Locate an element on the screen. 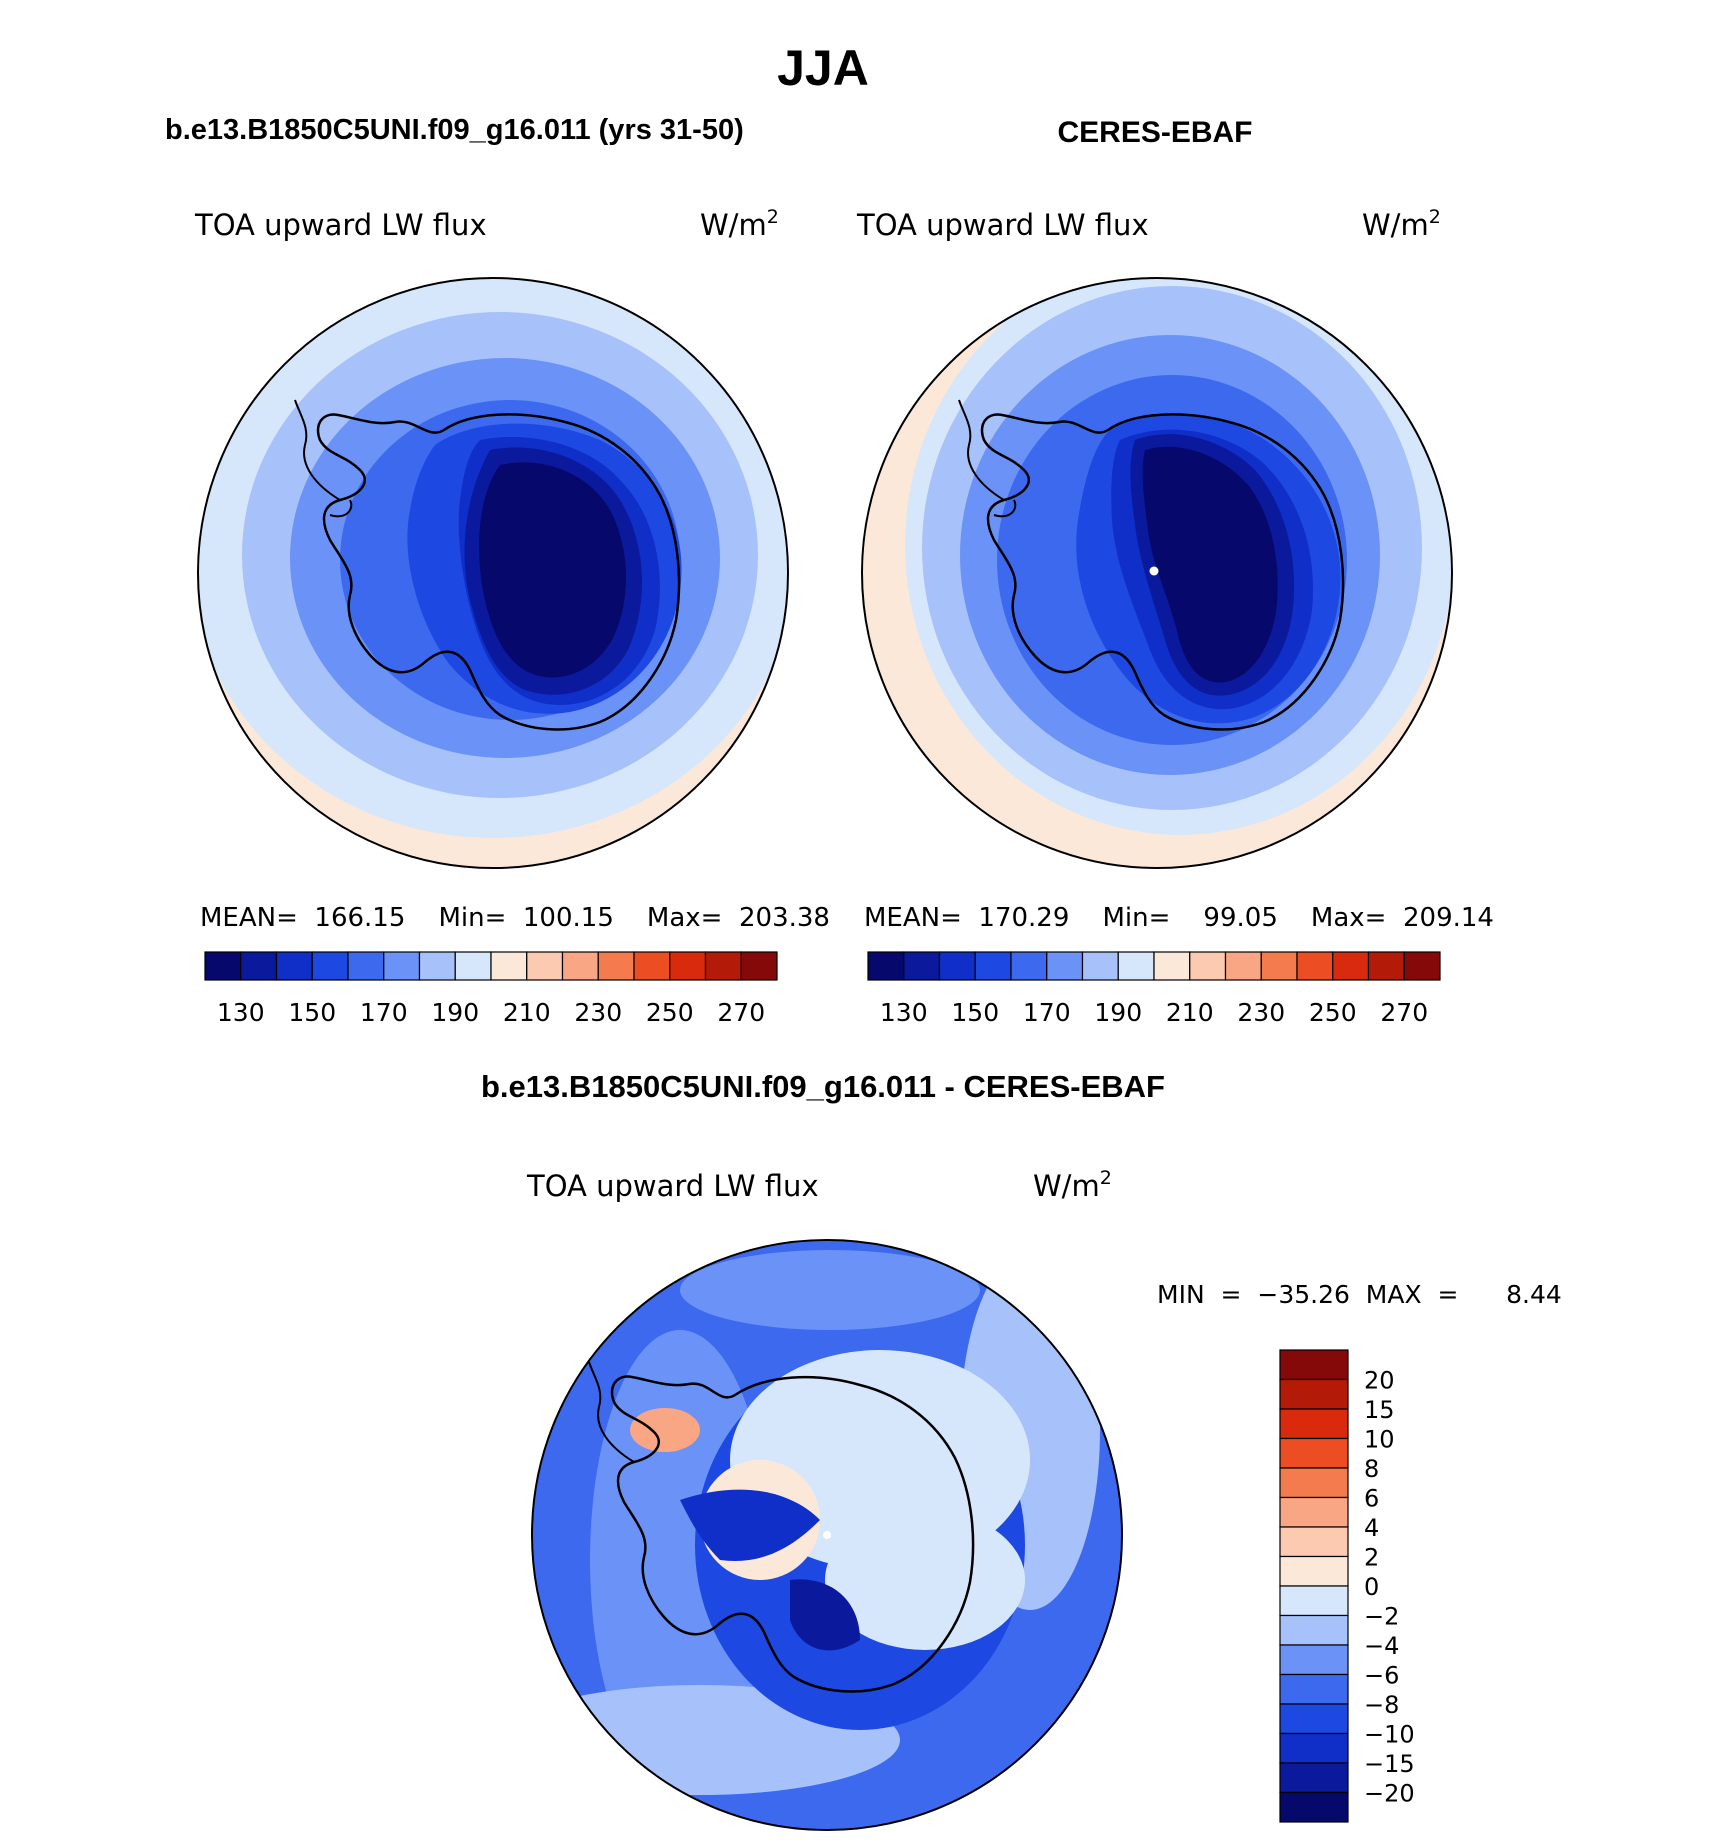 The height and width of the screenshot is (1840, 1710). obs-stats: MEAN= 170.29 Min= 99.05 Max= 209.14 is located at coordinates (1179, 918).